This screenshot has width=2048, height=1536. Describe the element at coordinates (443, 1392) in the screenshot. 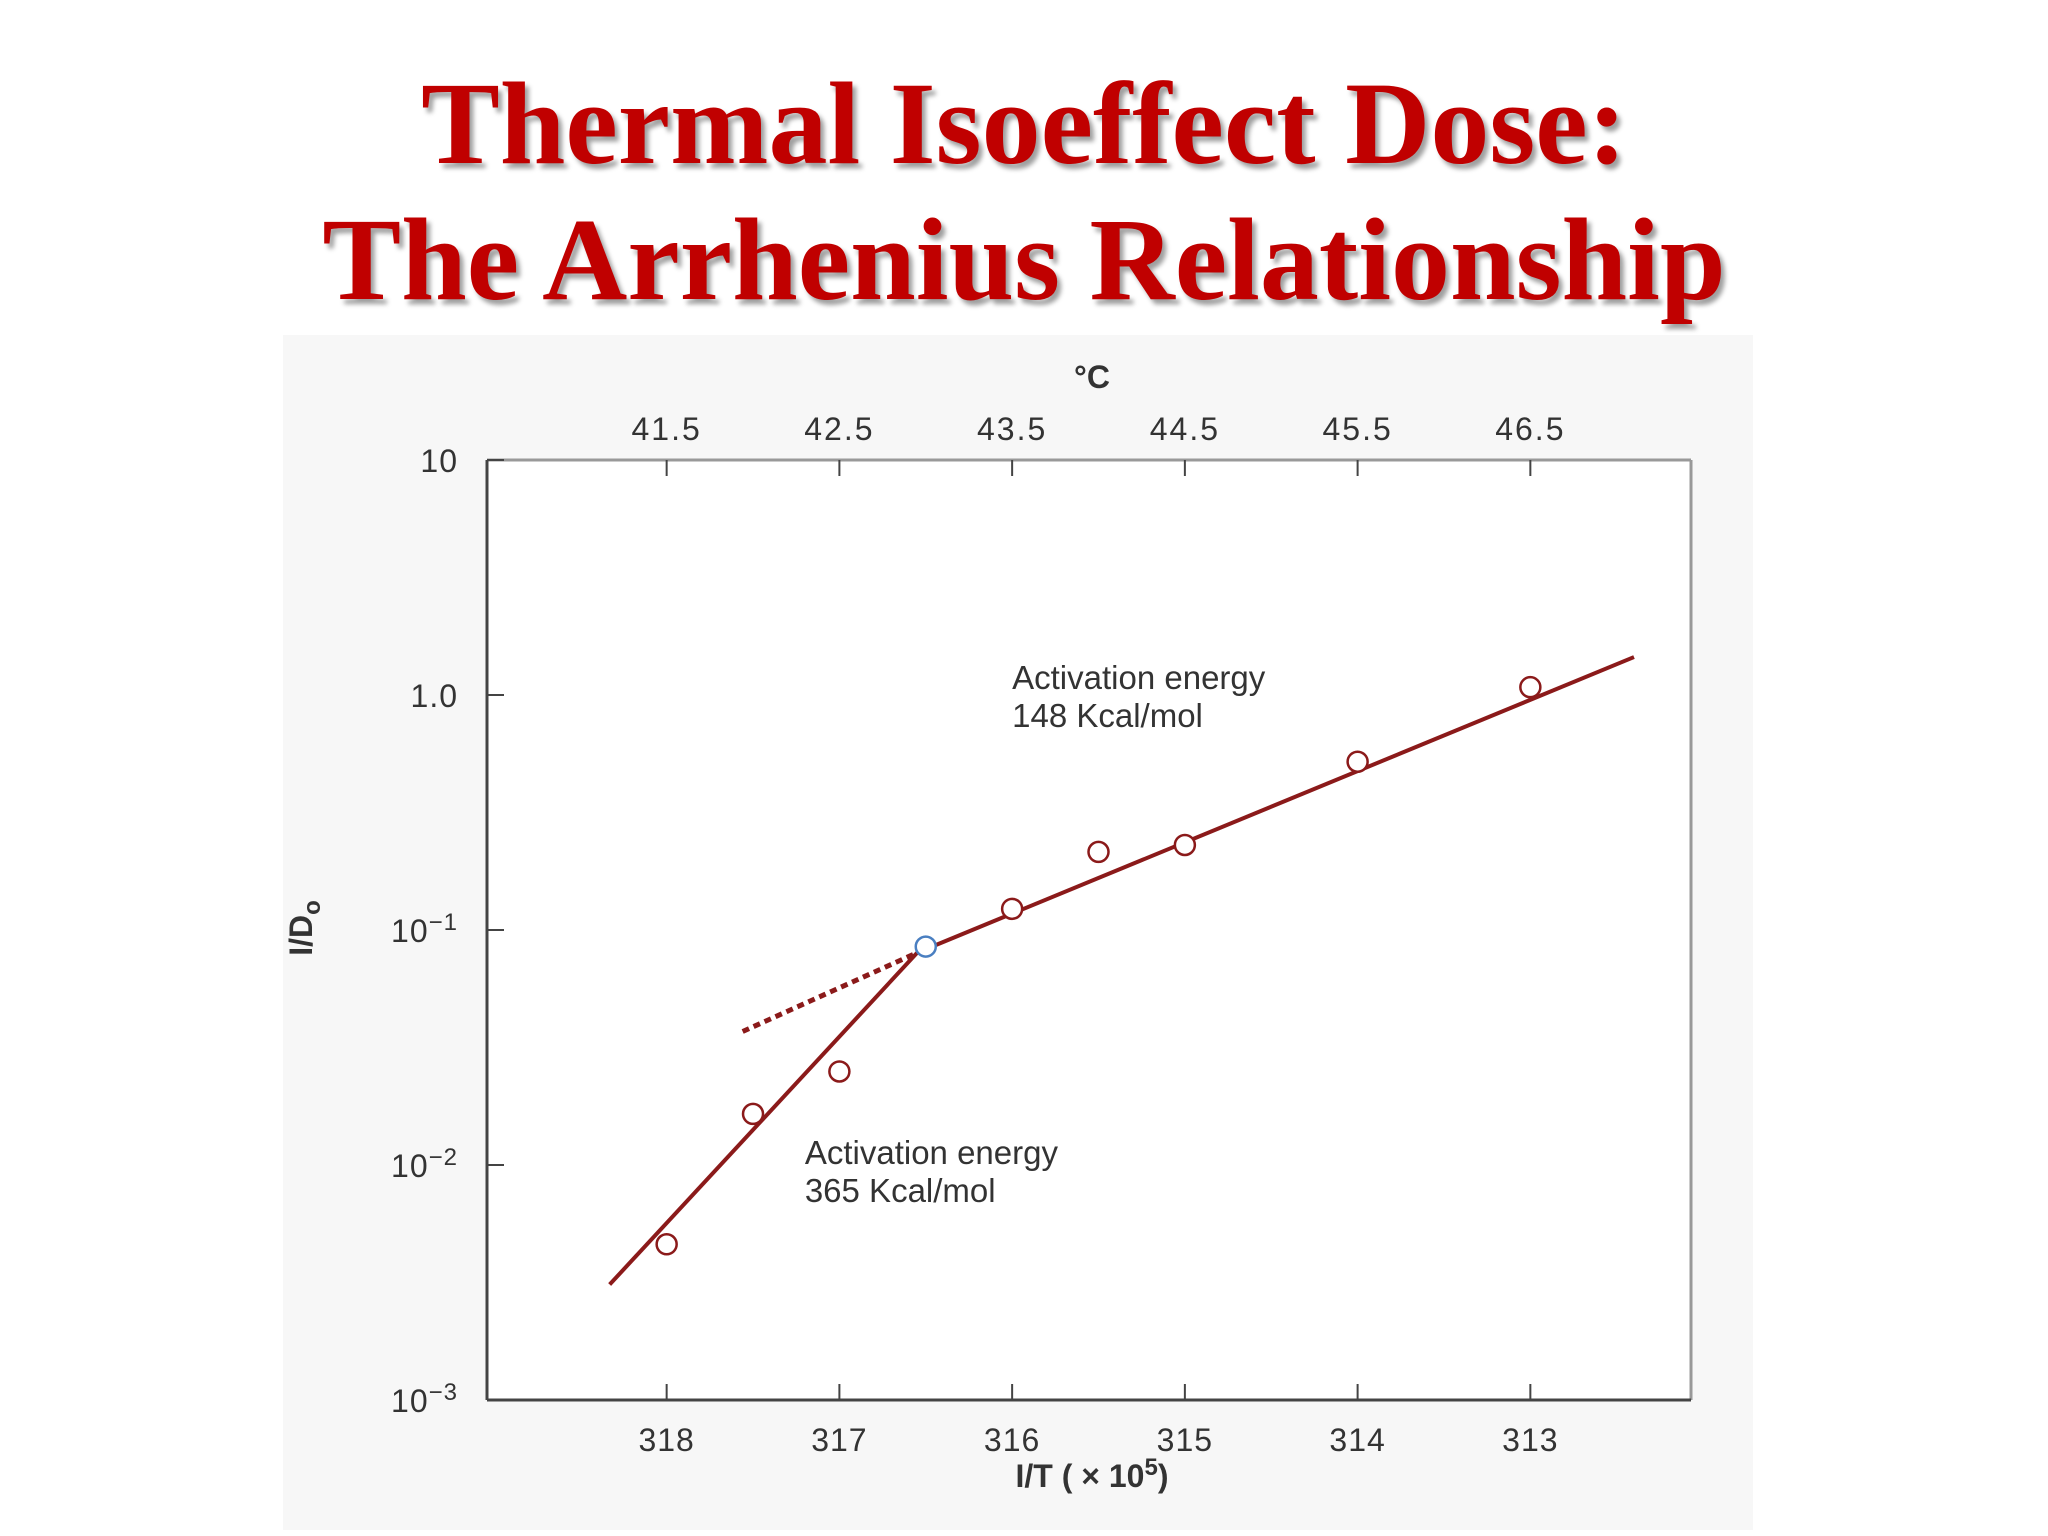

I see `y-tick-label-exponent: −3` at that location.